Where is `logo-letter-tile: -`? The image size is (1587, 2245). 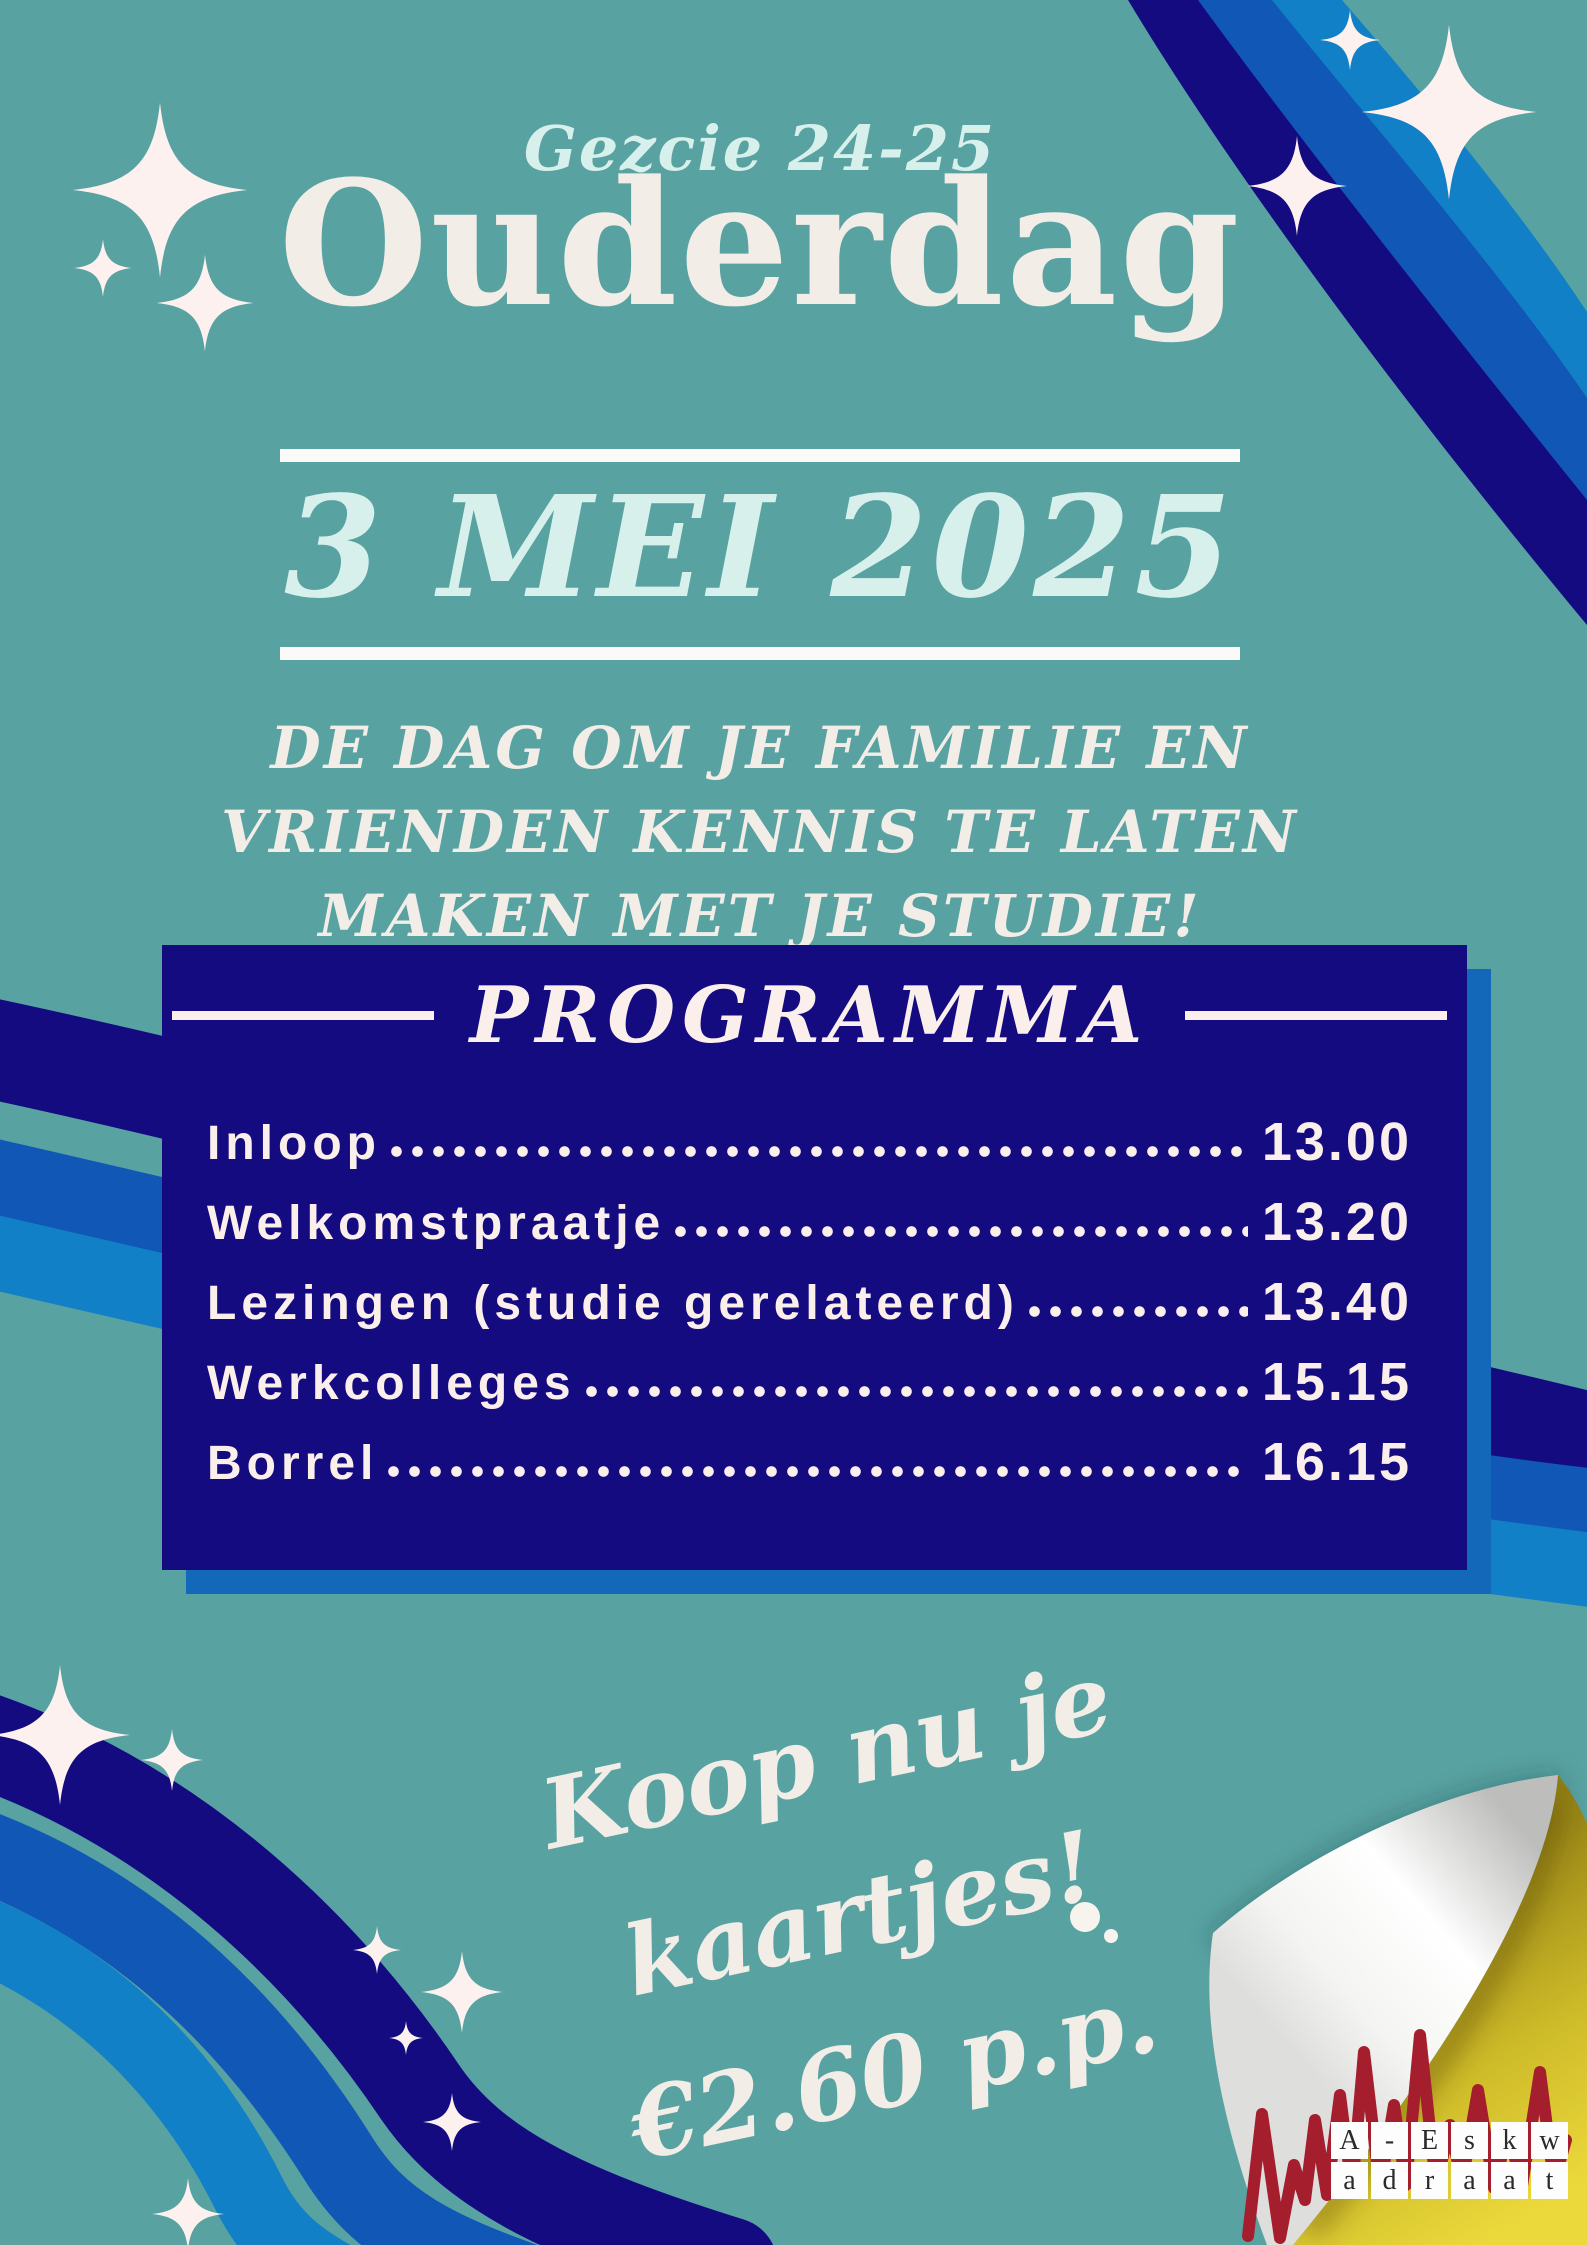 logo-letter-tile: - is located at coordinates (1389, 2140).